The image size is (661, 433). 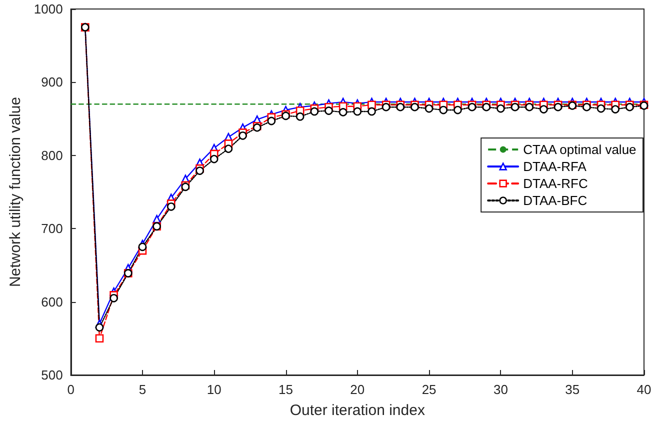 I want to click on x-tick-label: 25, so click(x=429, y=389).